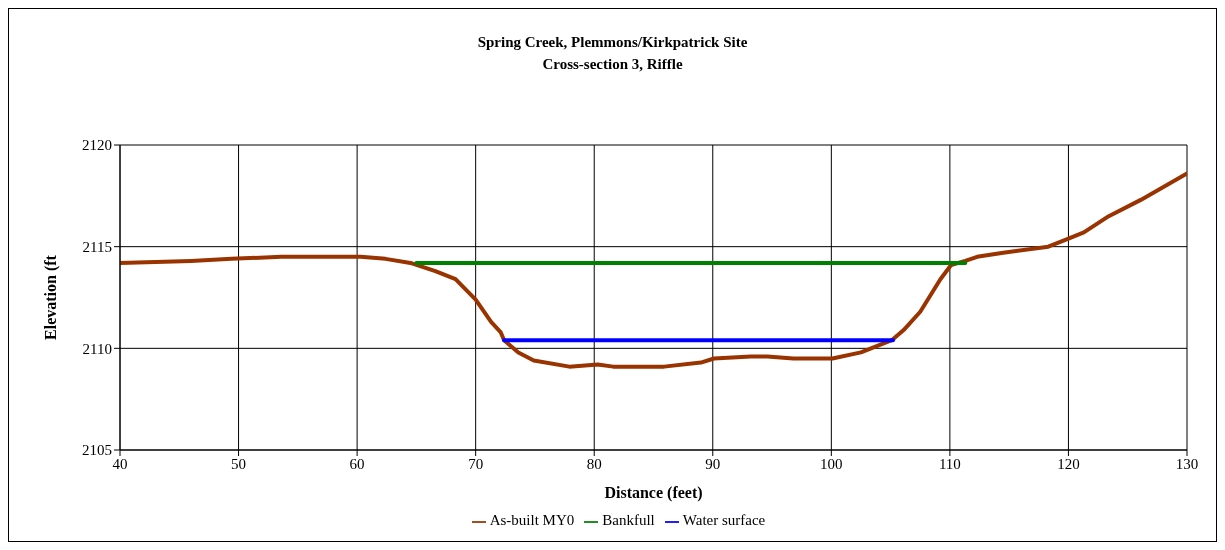 Image resolution: width=1225 pixels, height=550 pixels. I want to click on y-tick-label: 2120, so click(97, 145).